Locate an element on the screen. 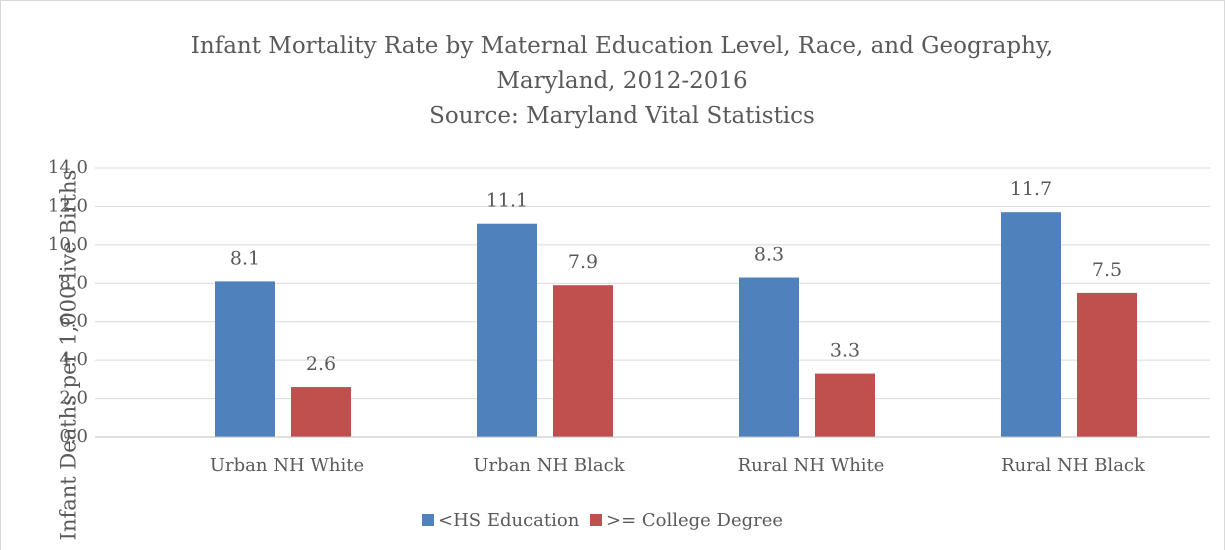 The image size is (1225, 550). y-tick-label: 6.0 is located at coordinates (73, 321).